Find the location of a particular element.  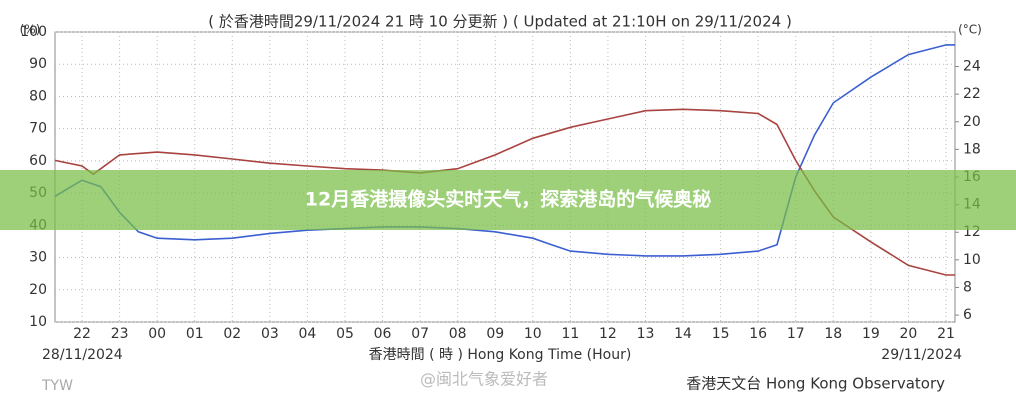

x-tick-label: 22 is located at coordinates (82, 334).